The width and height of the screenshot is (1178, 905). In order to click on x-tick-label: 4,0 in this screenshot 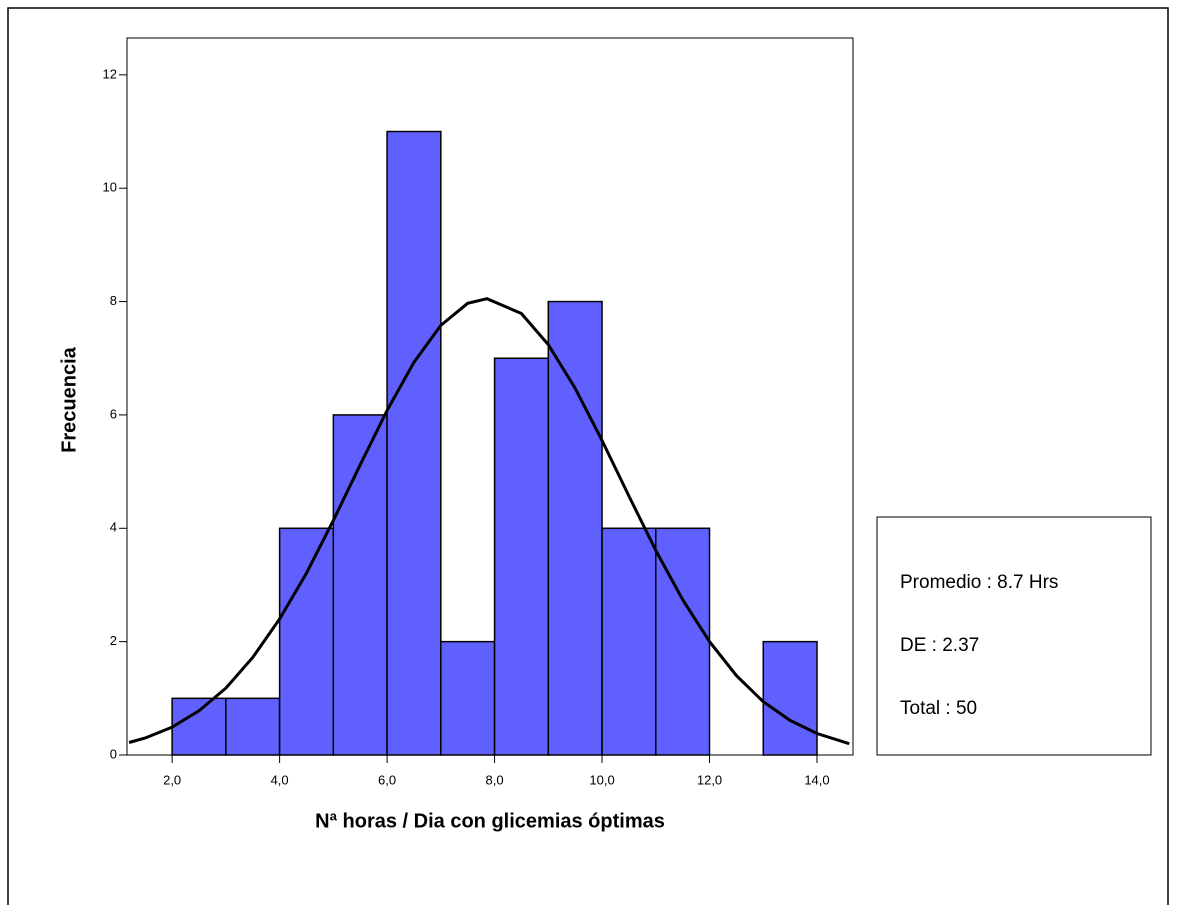, I will do `click(280, 779)`.